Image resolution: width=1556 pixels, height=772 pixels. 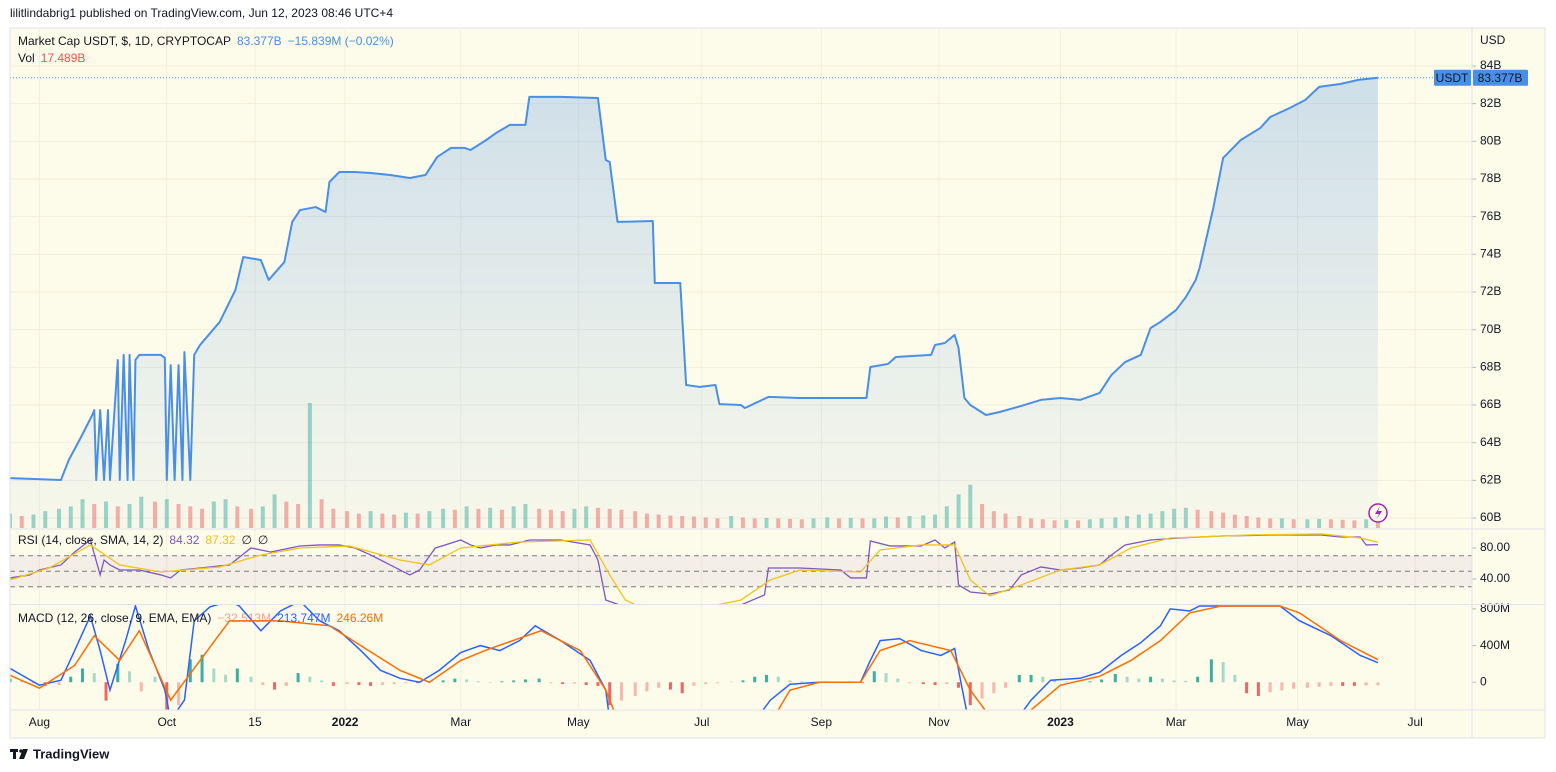 I want to click on y-tick-label: 400M, so click(x=1495, y=645).